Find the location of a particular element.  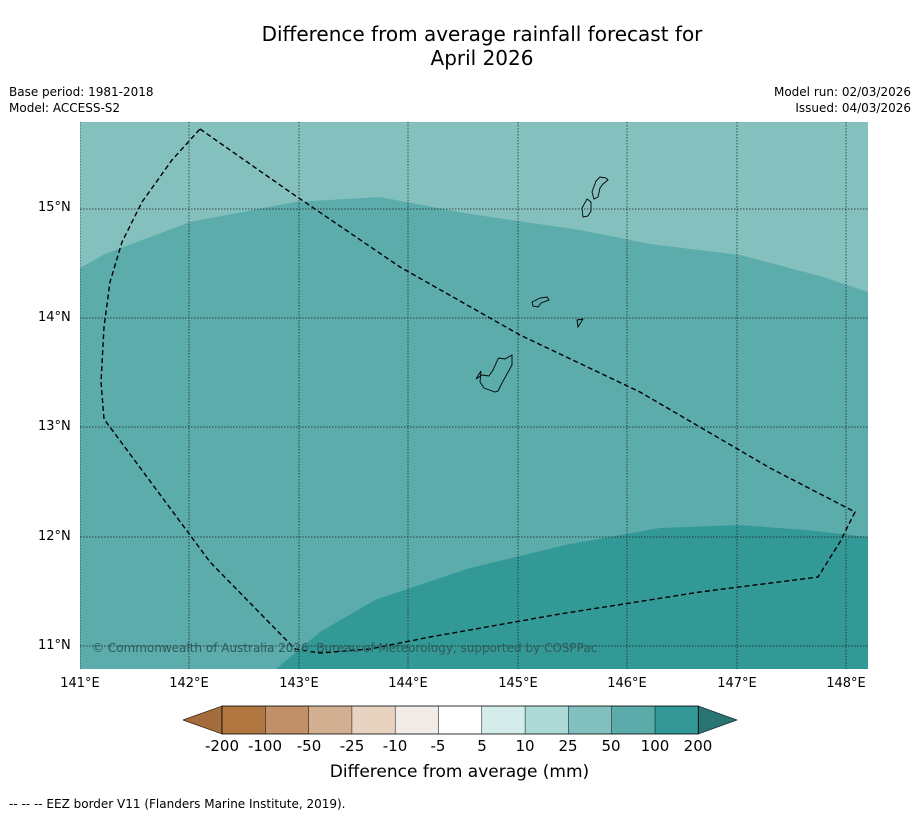

lat-label-15: 15°N is located at coordinates (54, 207).